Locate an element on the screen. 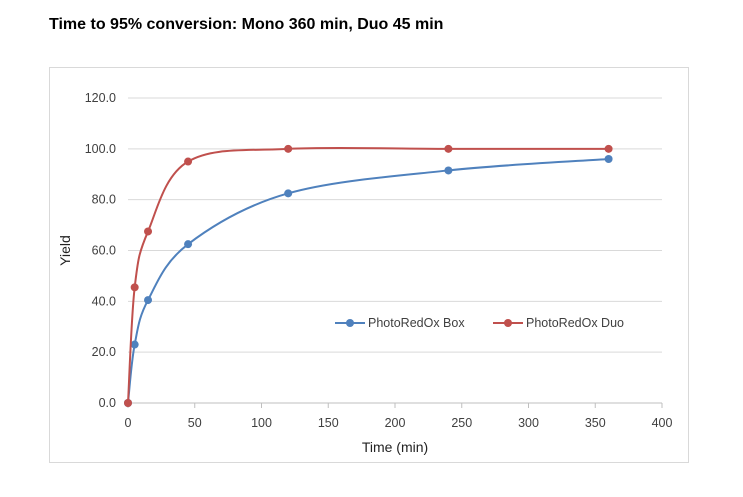 The image size is (743, 497). x-tick-label: 400 is located at coordinates (662, 423).